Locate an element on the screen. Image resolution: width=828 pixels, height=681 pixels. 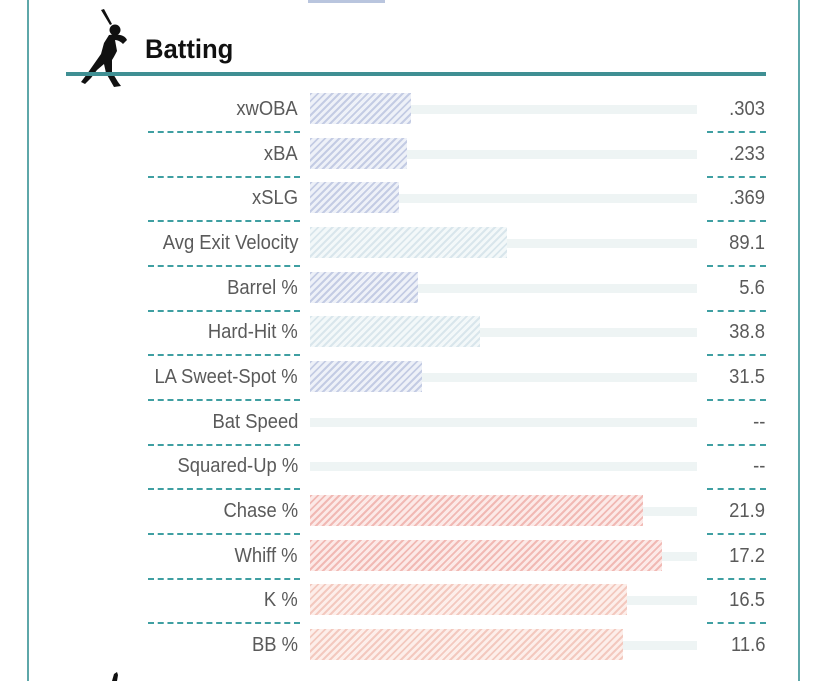
stat-value: 11.6 is located at coordinates (747, 645).